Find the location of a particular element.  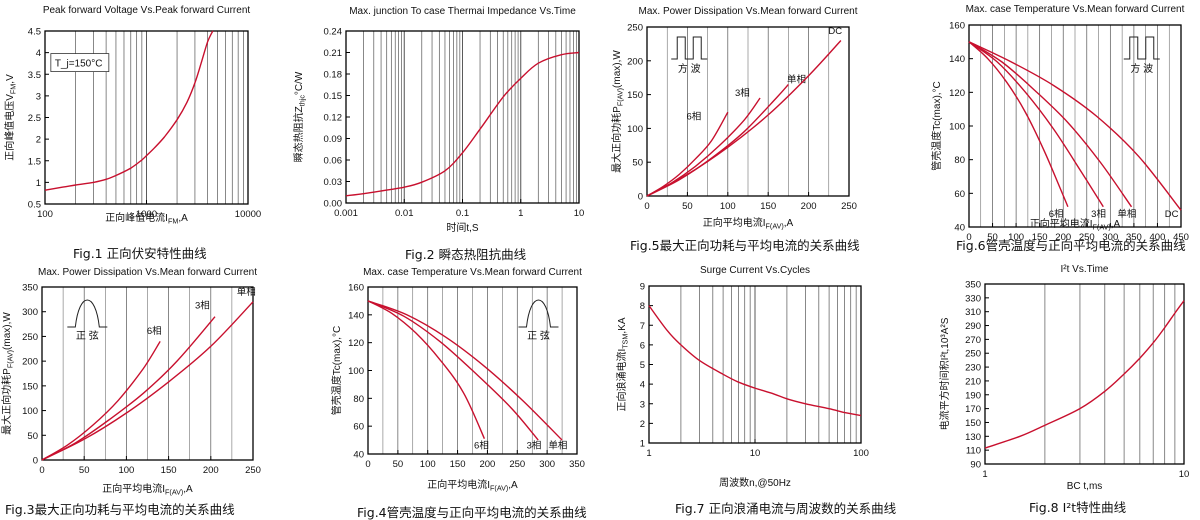

y-axis-label: 电流平方时间积I²t,10³A²S is located at coordinates (944, 373).